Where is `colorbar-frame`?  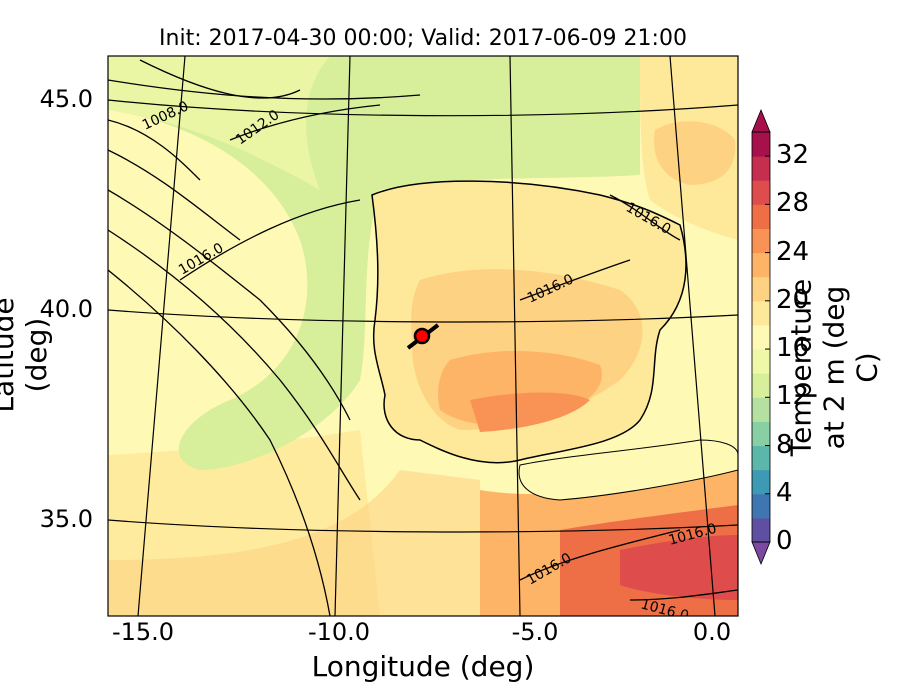 colorbar-frame is located at coordinates (761, 337).